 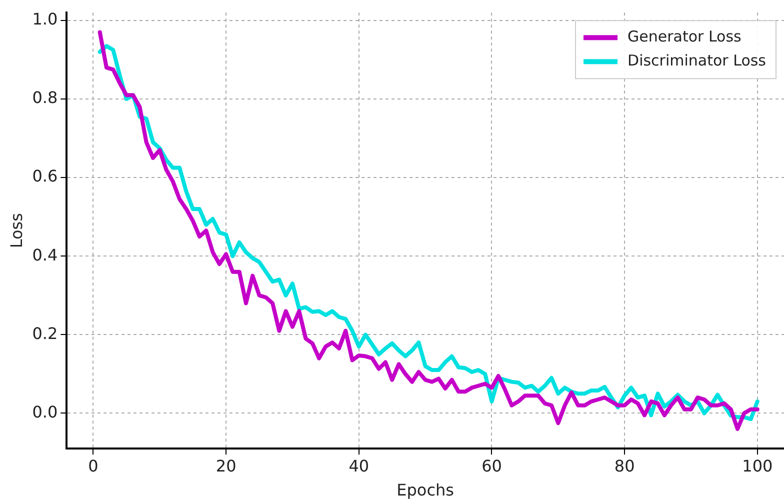 I want to click on legend-label: Generator Loss, so click(x=685, y=36).